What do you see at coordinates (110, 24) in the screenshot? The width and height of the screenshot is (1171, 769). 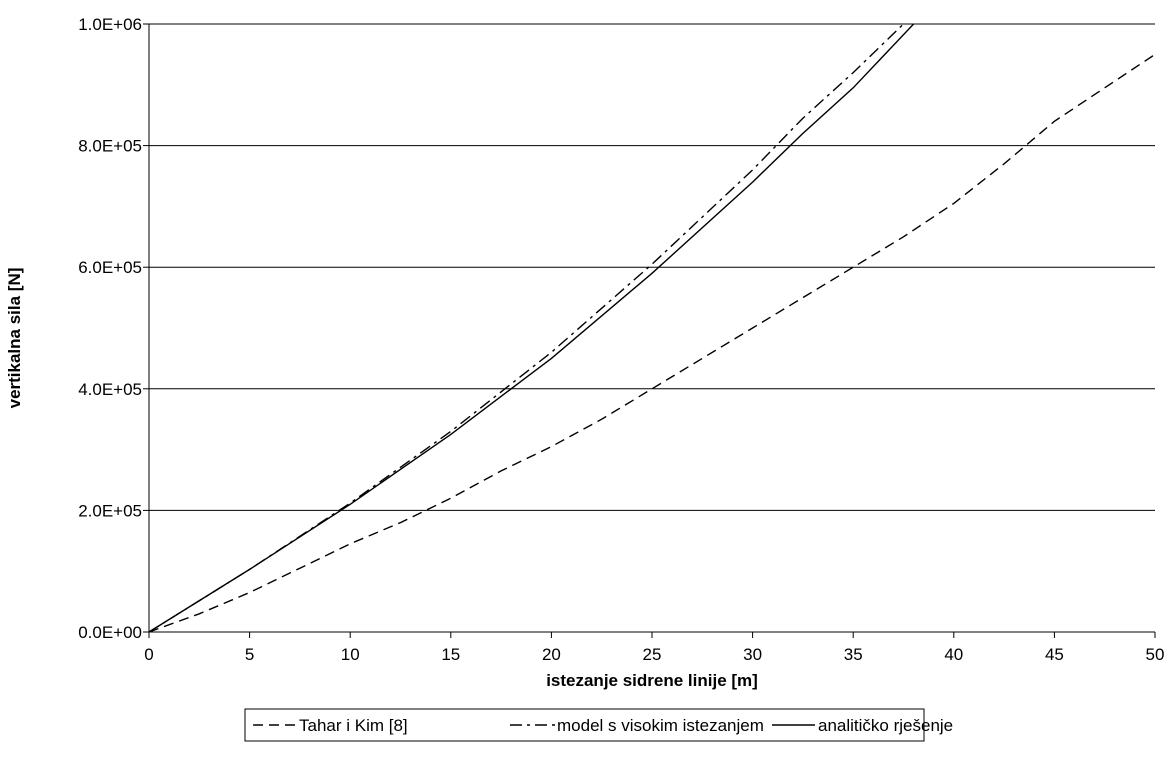 I see `y-tick-label-5: 1.0E+06` at bounding box center [110, 24].